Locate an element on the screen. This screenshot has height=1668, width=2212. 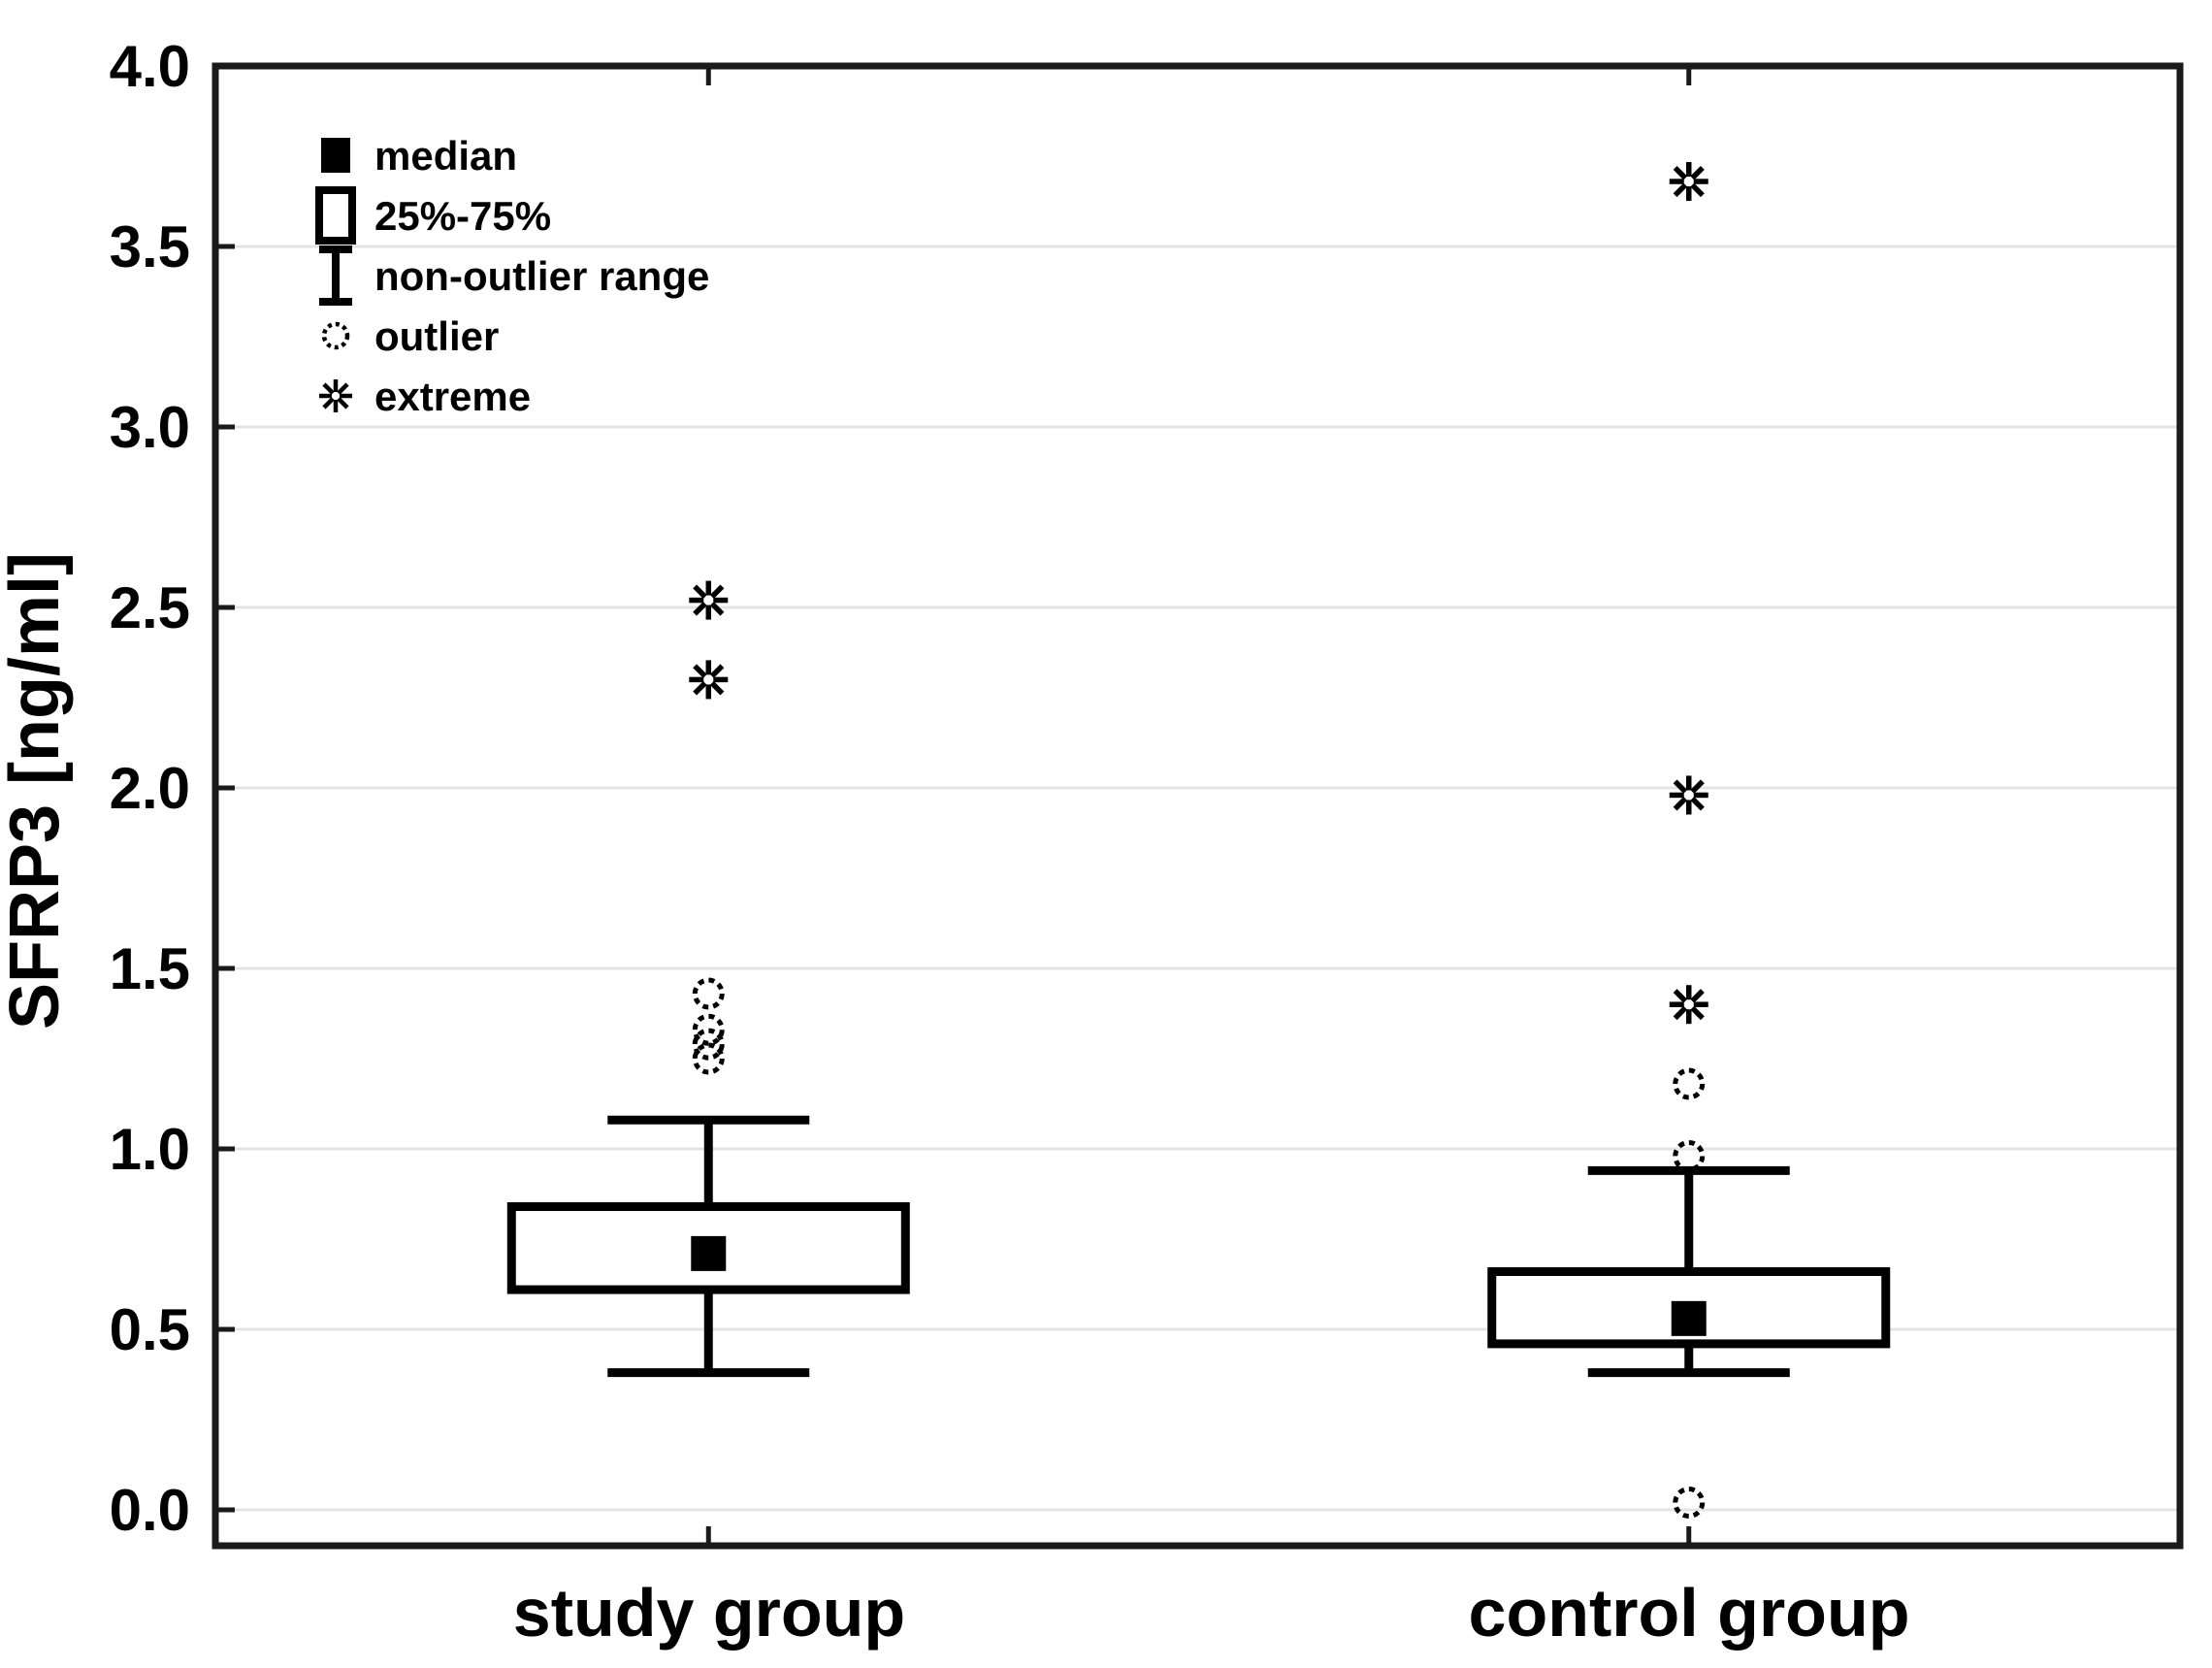
legend-item: non-outlier range is located at coordinates (514, 275).